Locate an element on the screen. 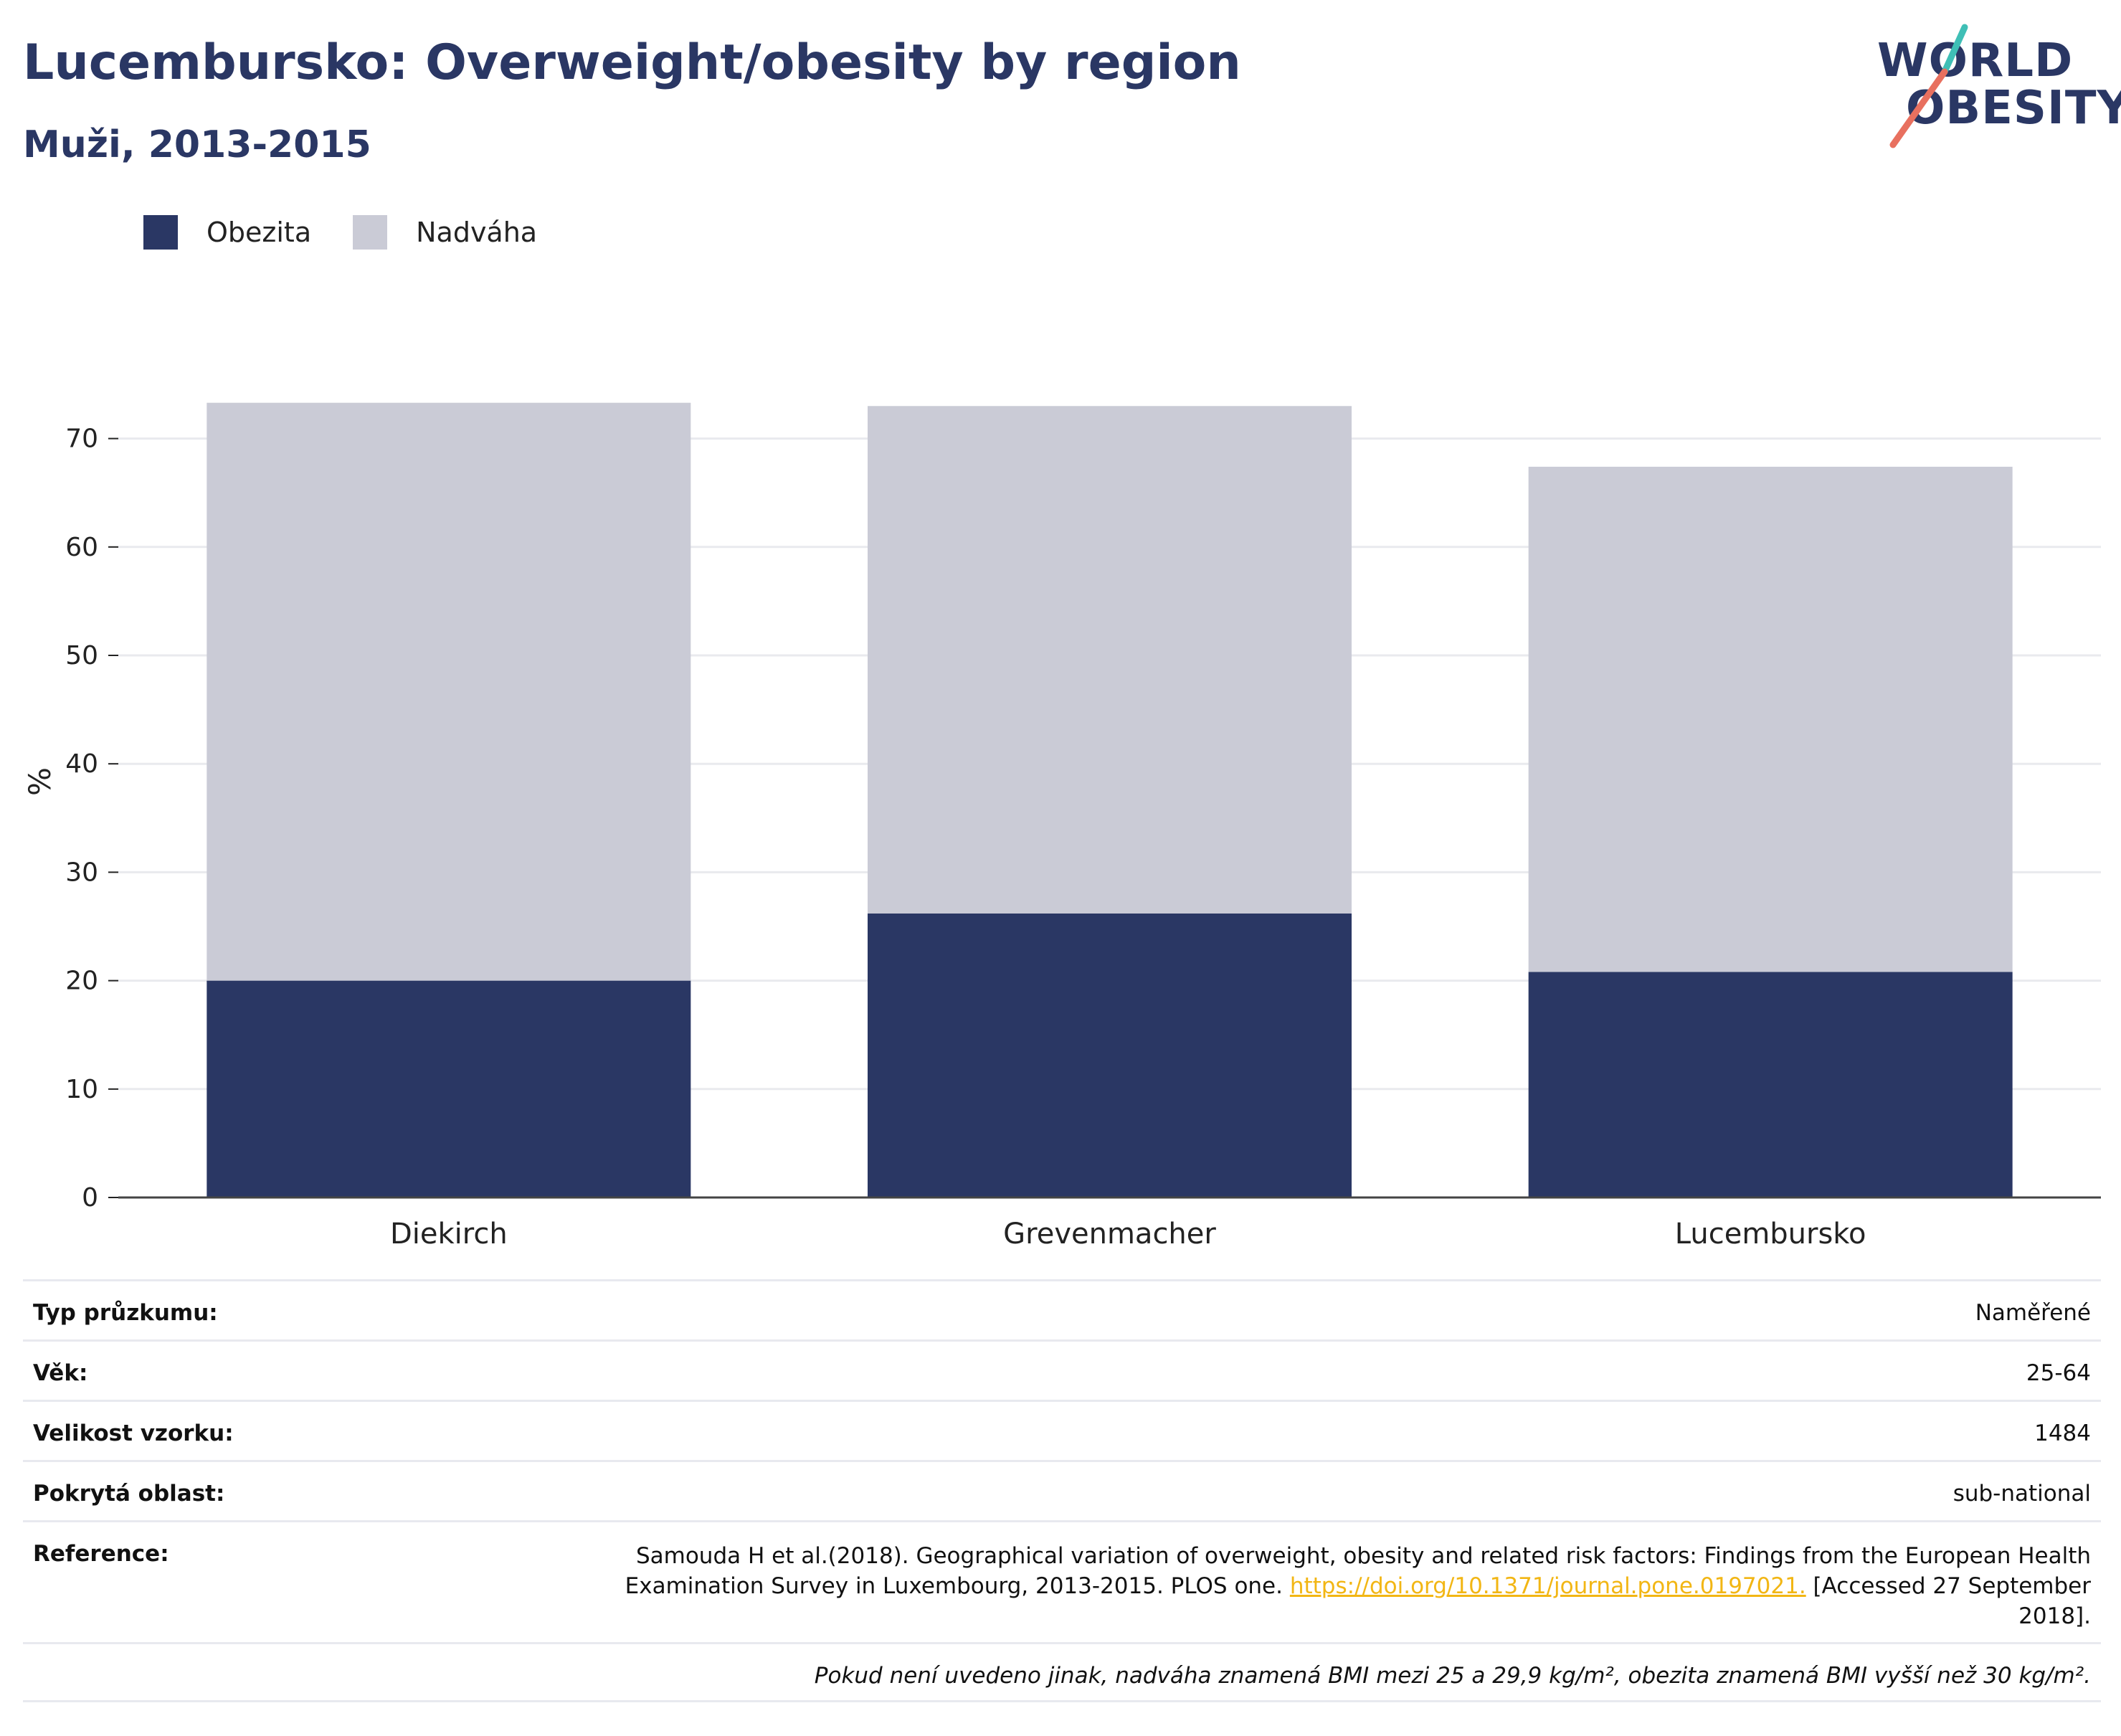  sample-size-value: 1484 is located at coordinates (2062, 1433).